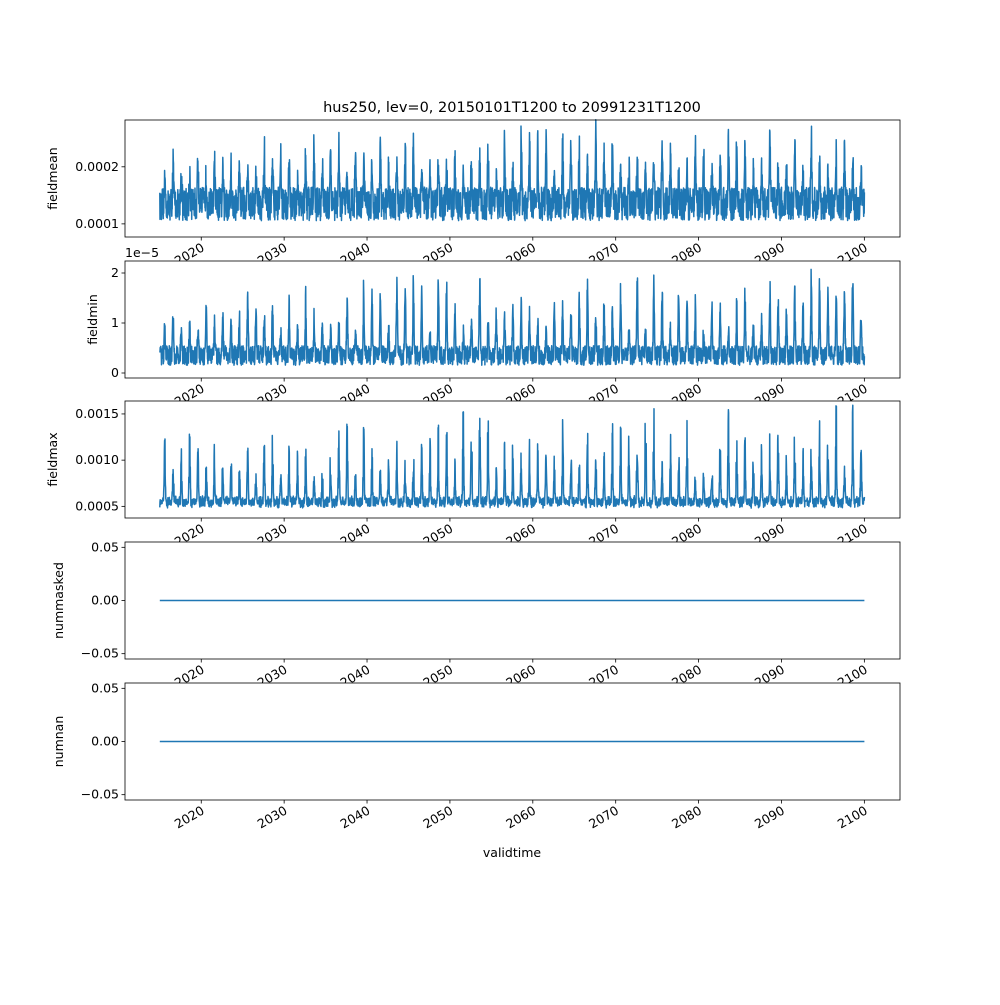  Describe the element at coordinates (512, 170) in the screenshot. I see `series-line-fieldmean` at that location.